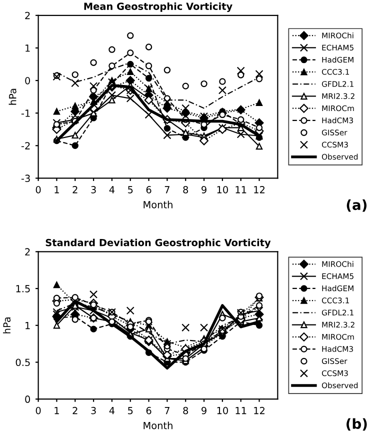 The height and width of the screenshot is (440, 383). Describe the element at coordinates (23, 288) in the screenshot. I see `y-tick-label: 1.5` at that location.